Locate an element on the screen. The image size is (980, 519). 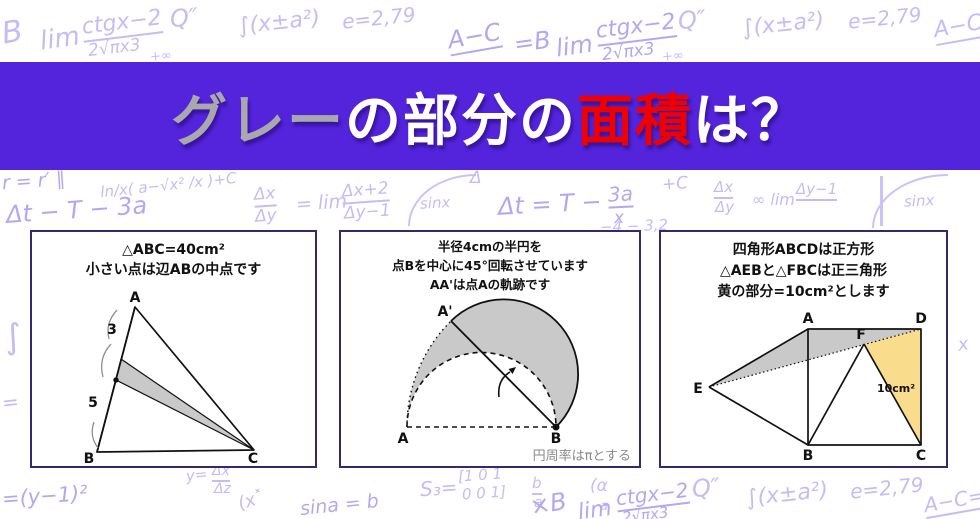
edge-eb is located at coordinates (758, 416).